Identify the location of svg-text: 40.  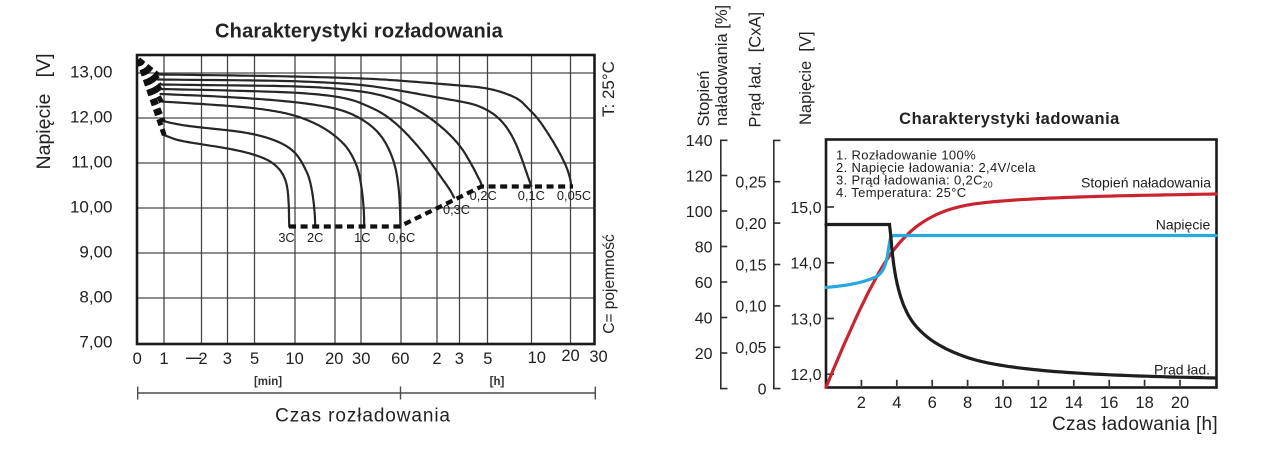
(704, 318).